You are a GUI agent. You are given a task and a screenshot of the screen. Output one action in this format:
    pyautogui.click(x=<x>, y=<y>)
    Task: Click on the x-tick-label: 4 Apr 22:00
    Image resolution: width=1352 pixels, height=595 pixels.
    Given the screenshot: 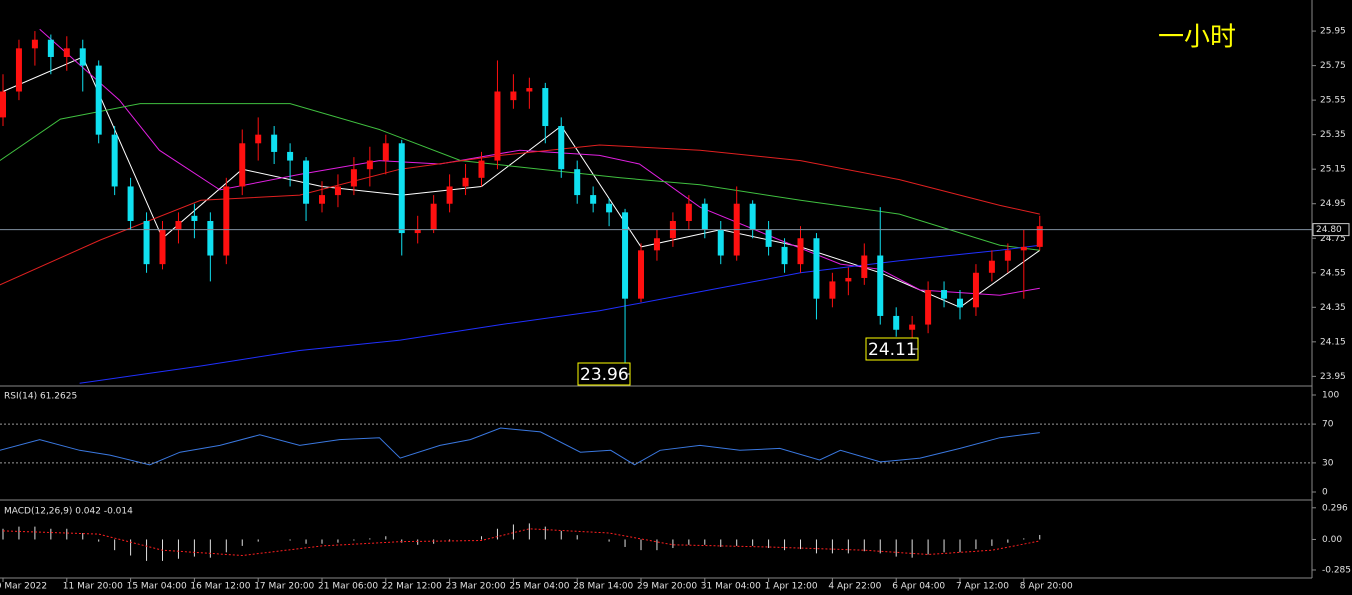 What is the action you would take?
    pyautogui.click(x=854, y=587)
    